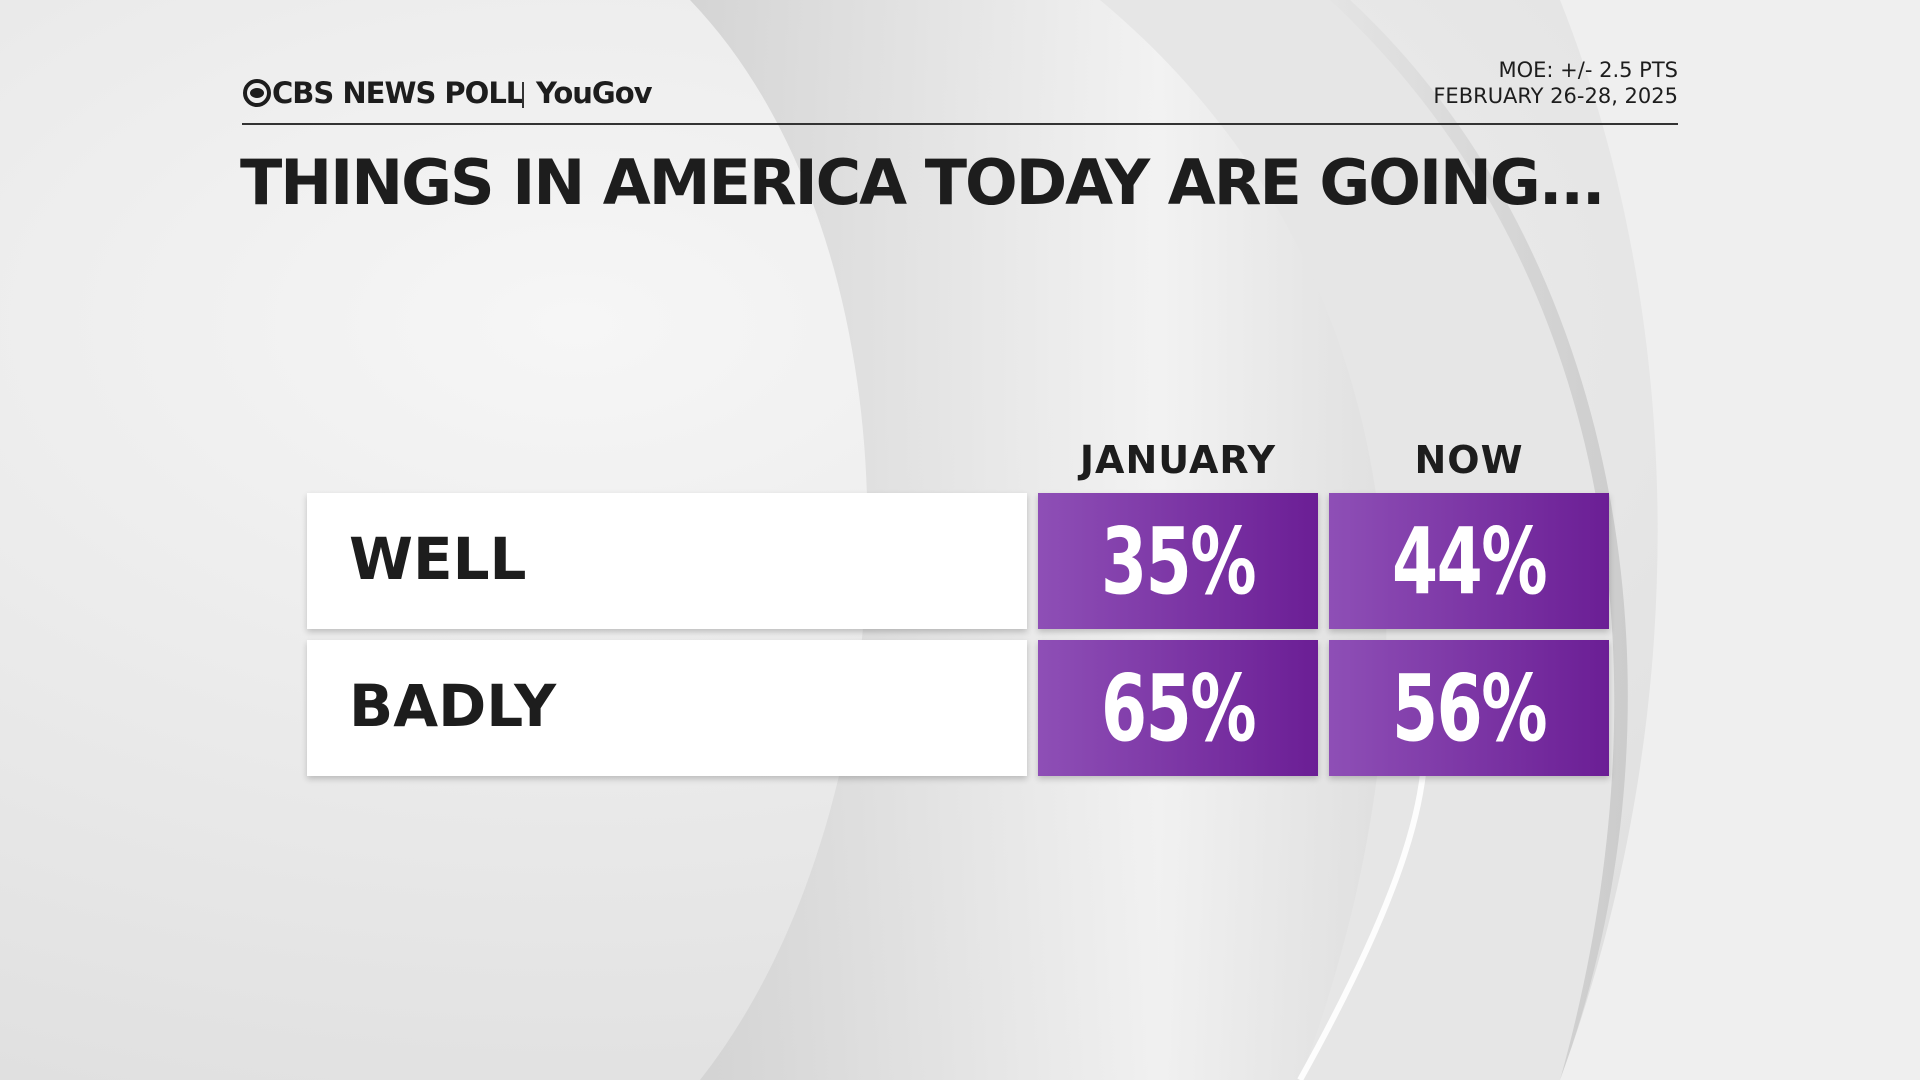  I want to click on value-cell: 35%, so click(1178, 561).